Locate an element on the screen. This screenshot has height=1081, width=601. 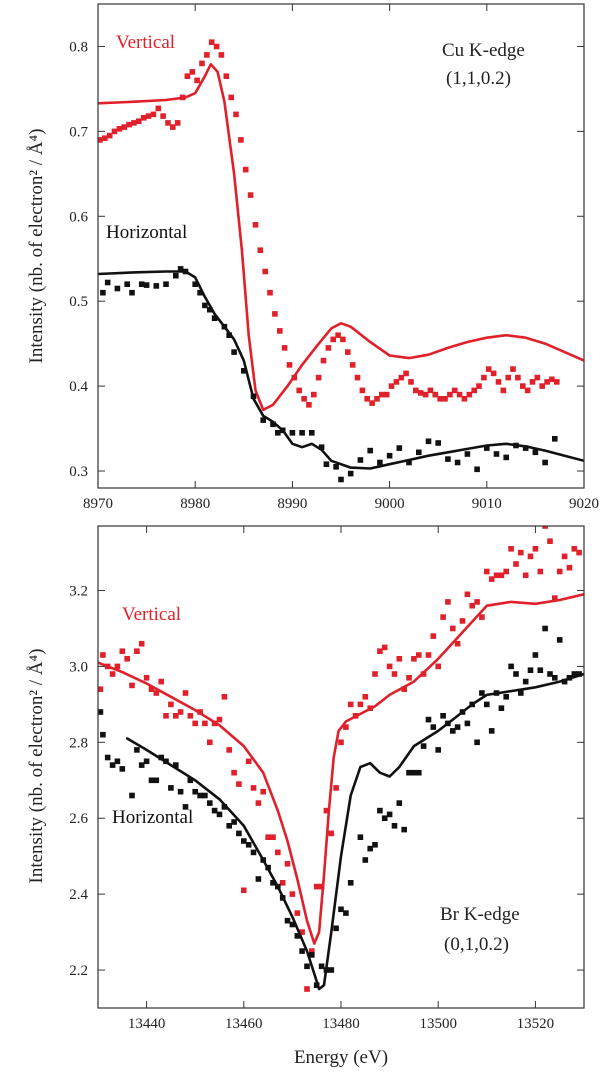
cu-x-tick-label: 8980 is located at coordinates (195, 504).